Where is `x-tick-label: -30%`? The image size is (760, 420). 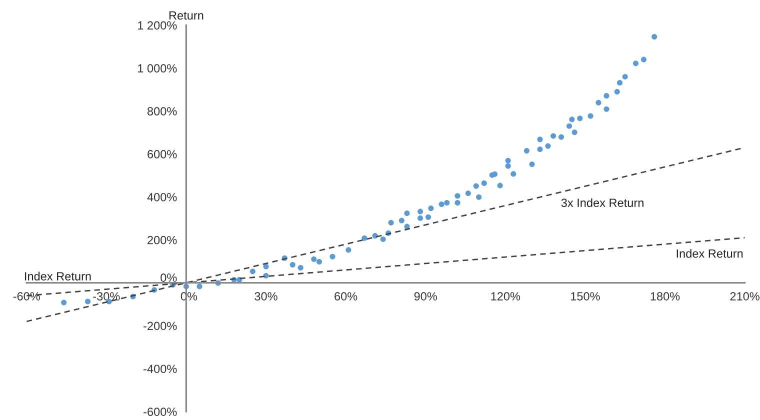 x-tick-label: -30% is located at coordinates (106, 296).